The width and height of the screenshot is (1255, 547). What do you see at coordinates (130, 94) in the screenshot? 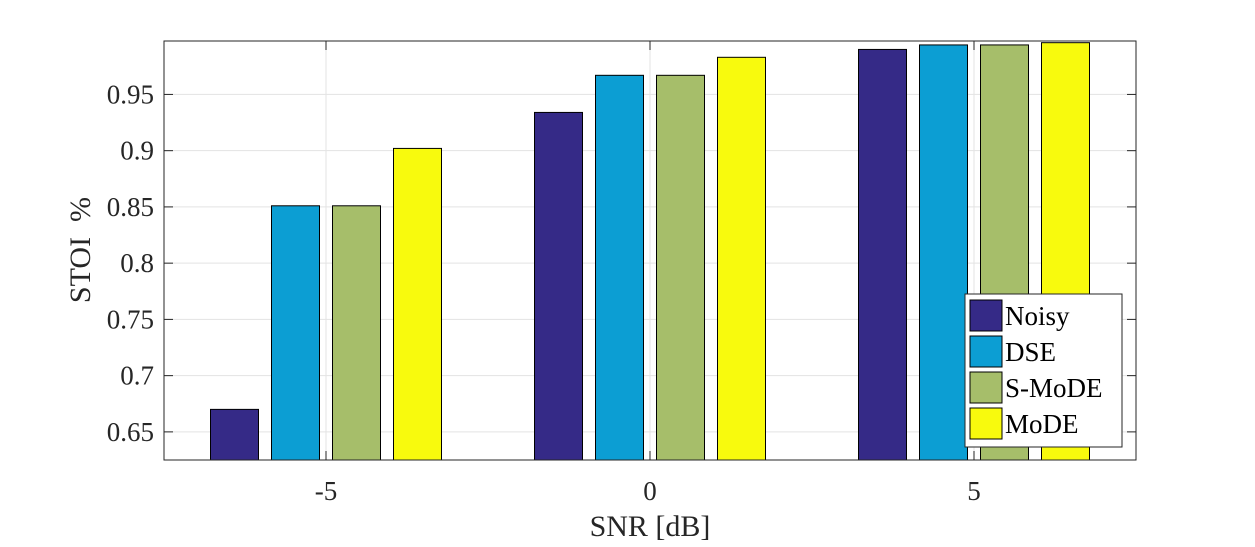
I see `y-tick-label: 0.95` at bounding box center [130, 94].